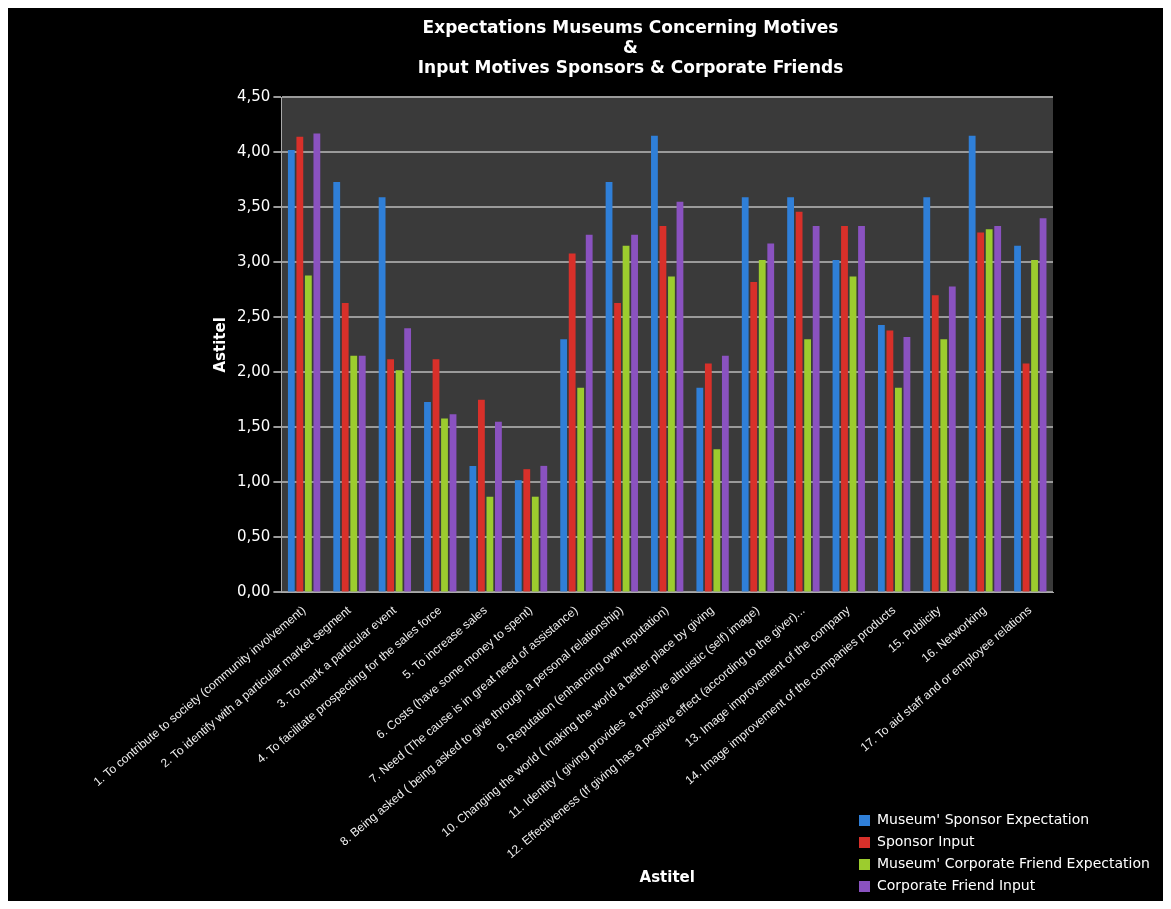  What do you see at coordinates (253, 206) in the screenshot?
I see `y-tick-label: 3,50` at bounding box center [253, 206].